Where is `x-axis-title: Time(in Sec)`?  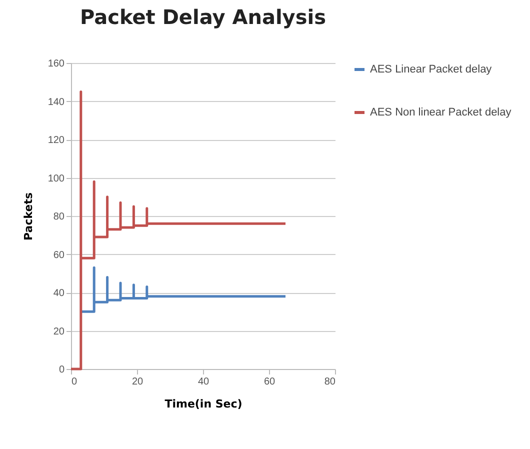
x-axis-title: Time(in Sec) is located at coordinates (203, 404).